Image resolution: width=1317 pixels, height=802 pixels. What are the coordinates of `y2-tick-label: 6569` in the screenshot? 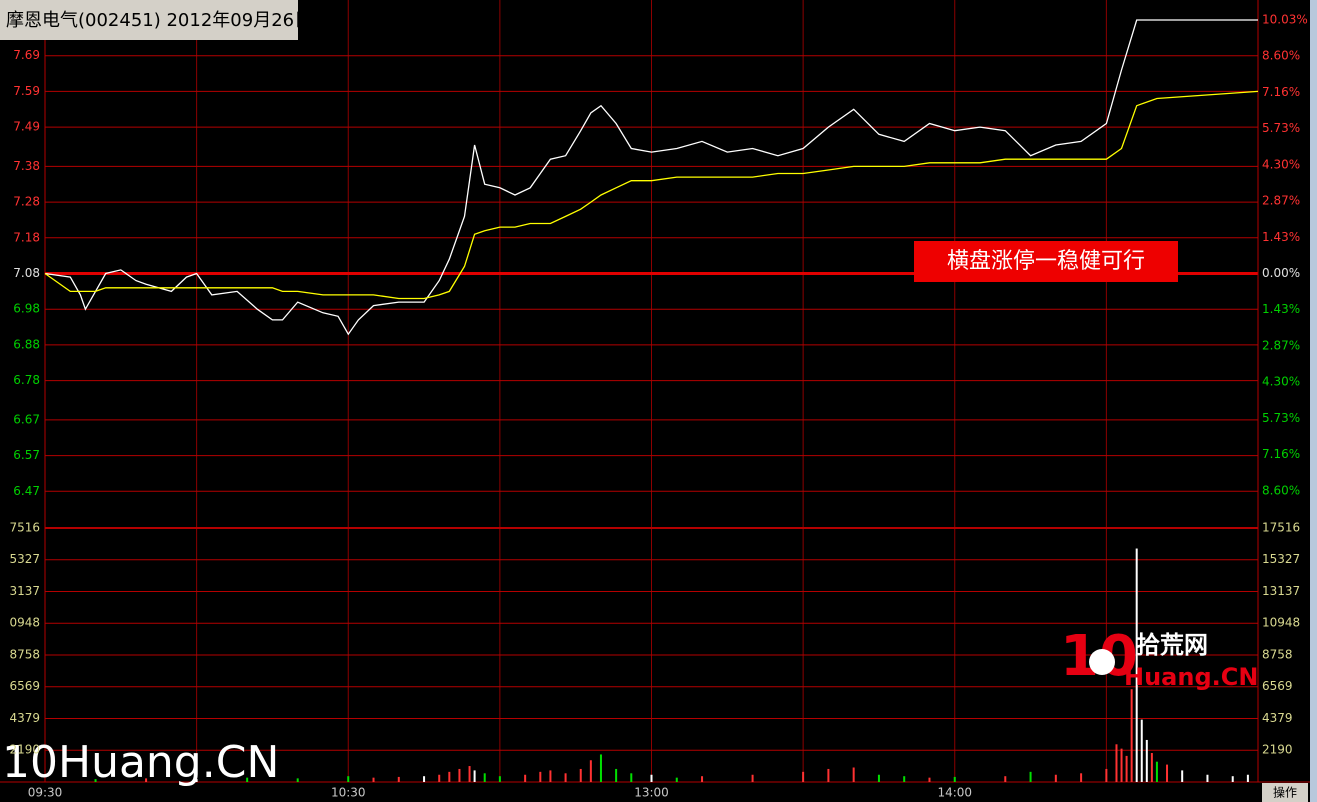 It's located at (1277, 686).